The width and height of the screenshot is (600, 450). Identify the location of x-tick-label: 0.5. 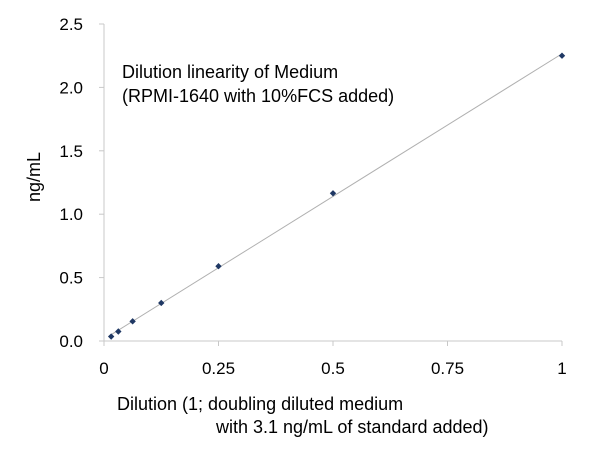
(333, 368).